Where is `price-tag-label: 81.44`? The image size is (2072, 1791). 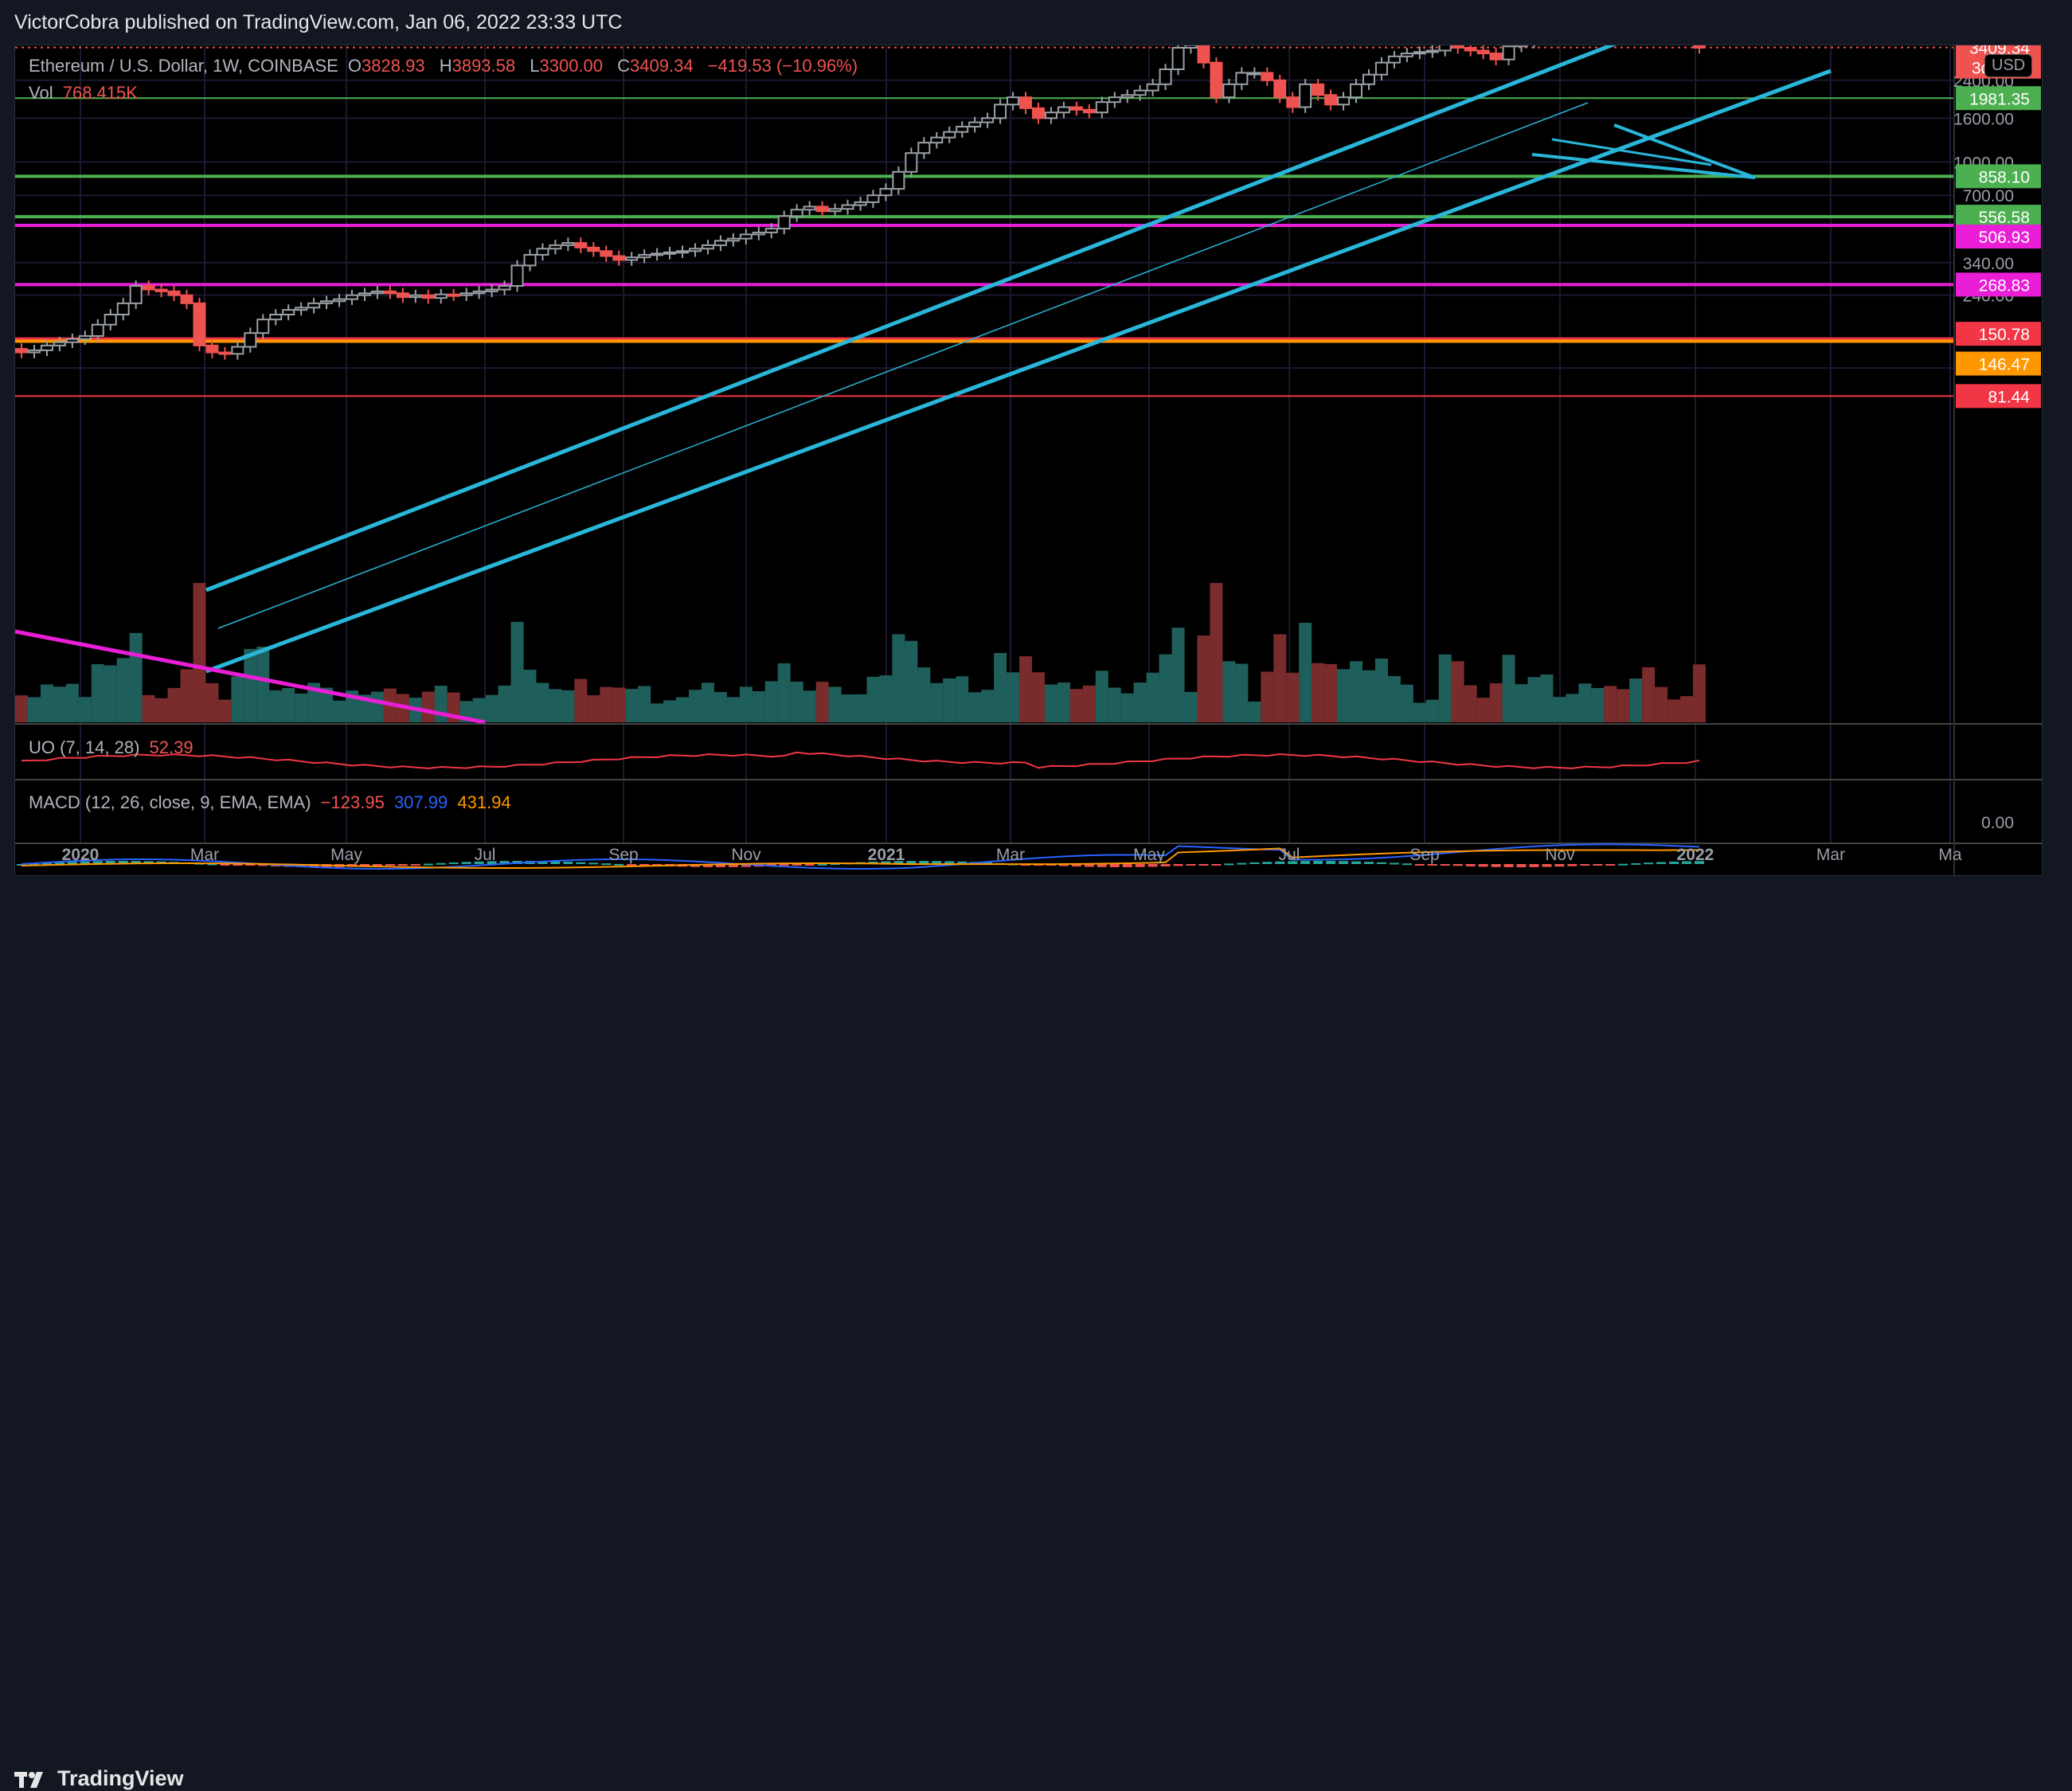 price-tag-label: 81.44 is located at coordinates (2009, 397).